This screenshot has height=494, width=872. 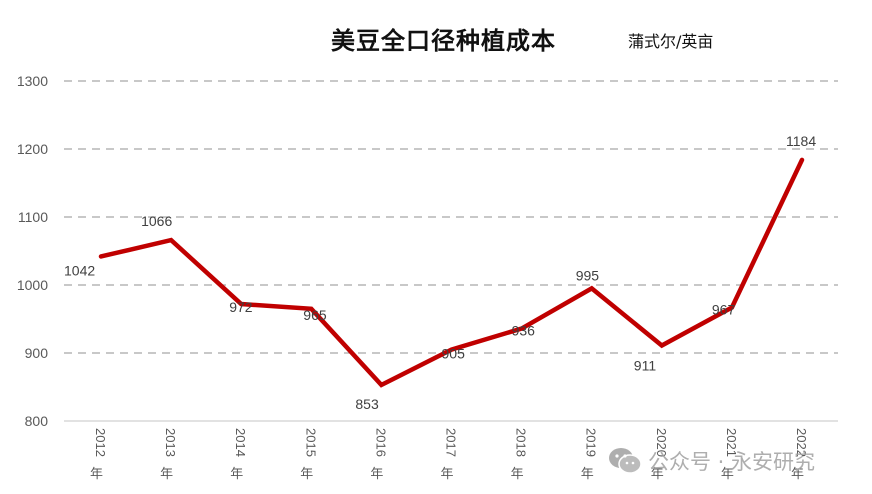 What do you see at coordinates (32, 81) in the screenshot?
I see `y-tick-label: 1300` at bounding box center [32, 81].